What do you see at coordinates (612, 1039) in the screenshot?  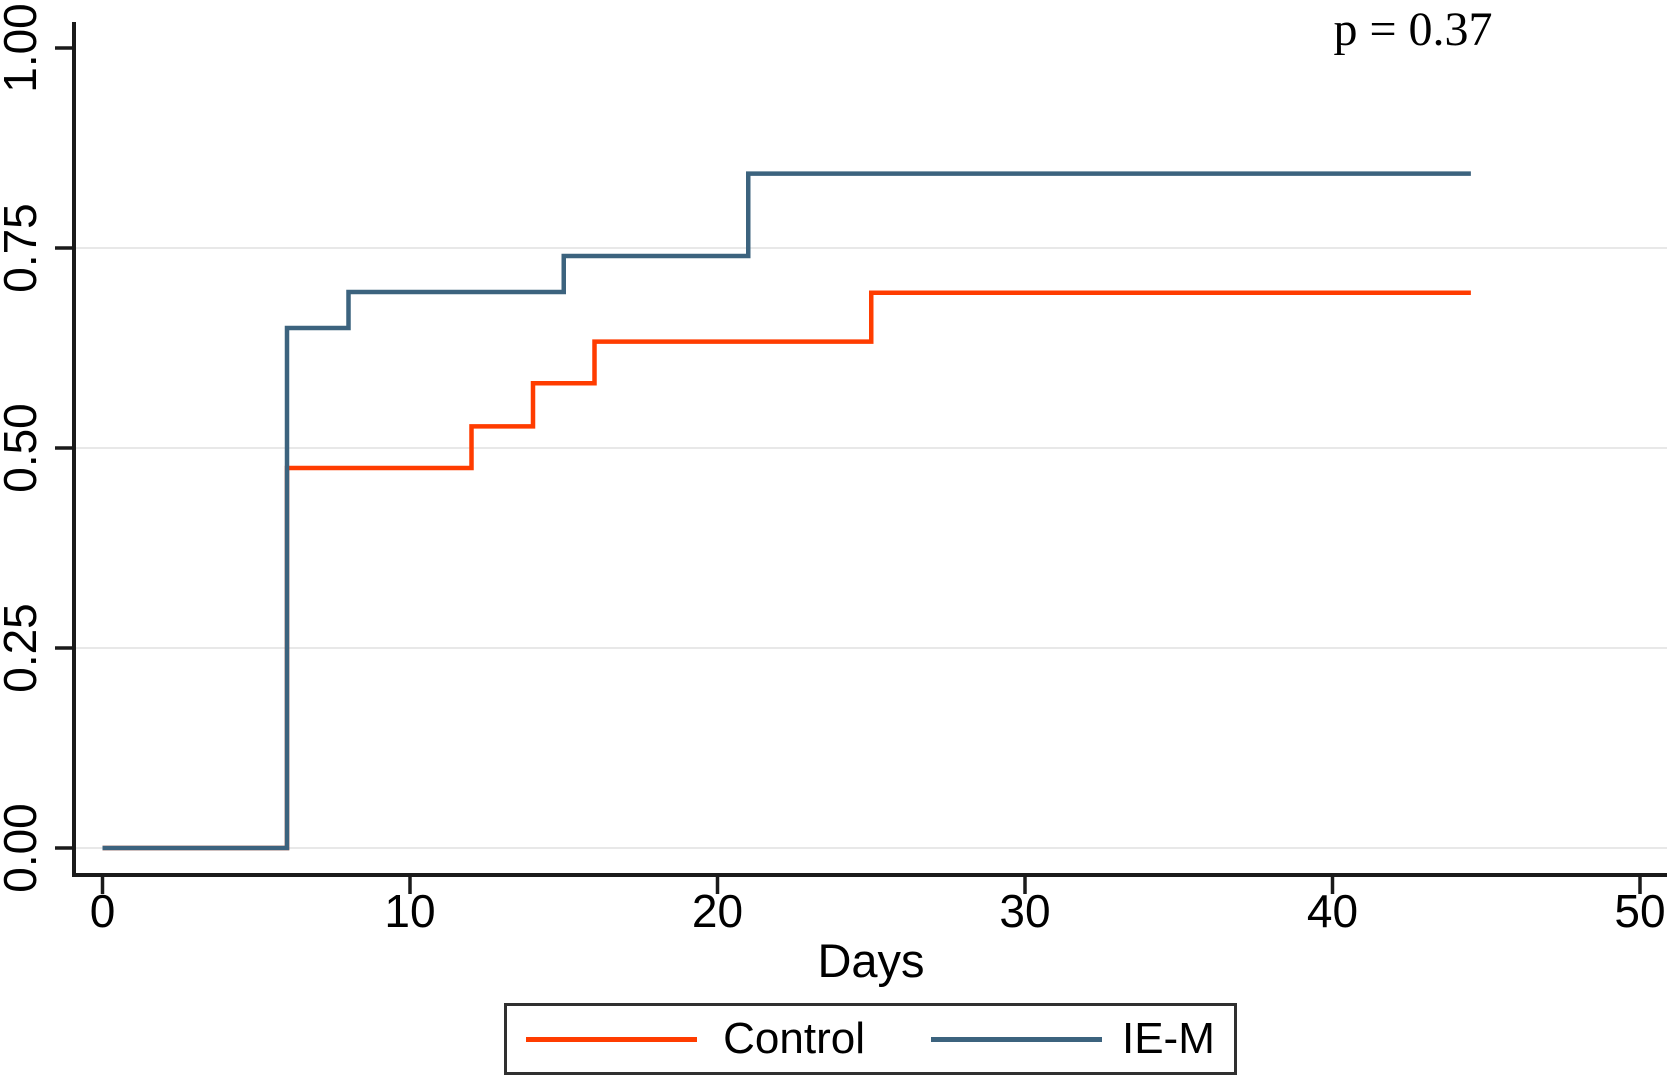 I see `legend-control-line-sample` at bounding box center [612, 1039].